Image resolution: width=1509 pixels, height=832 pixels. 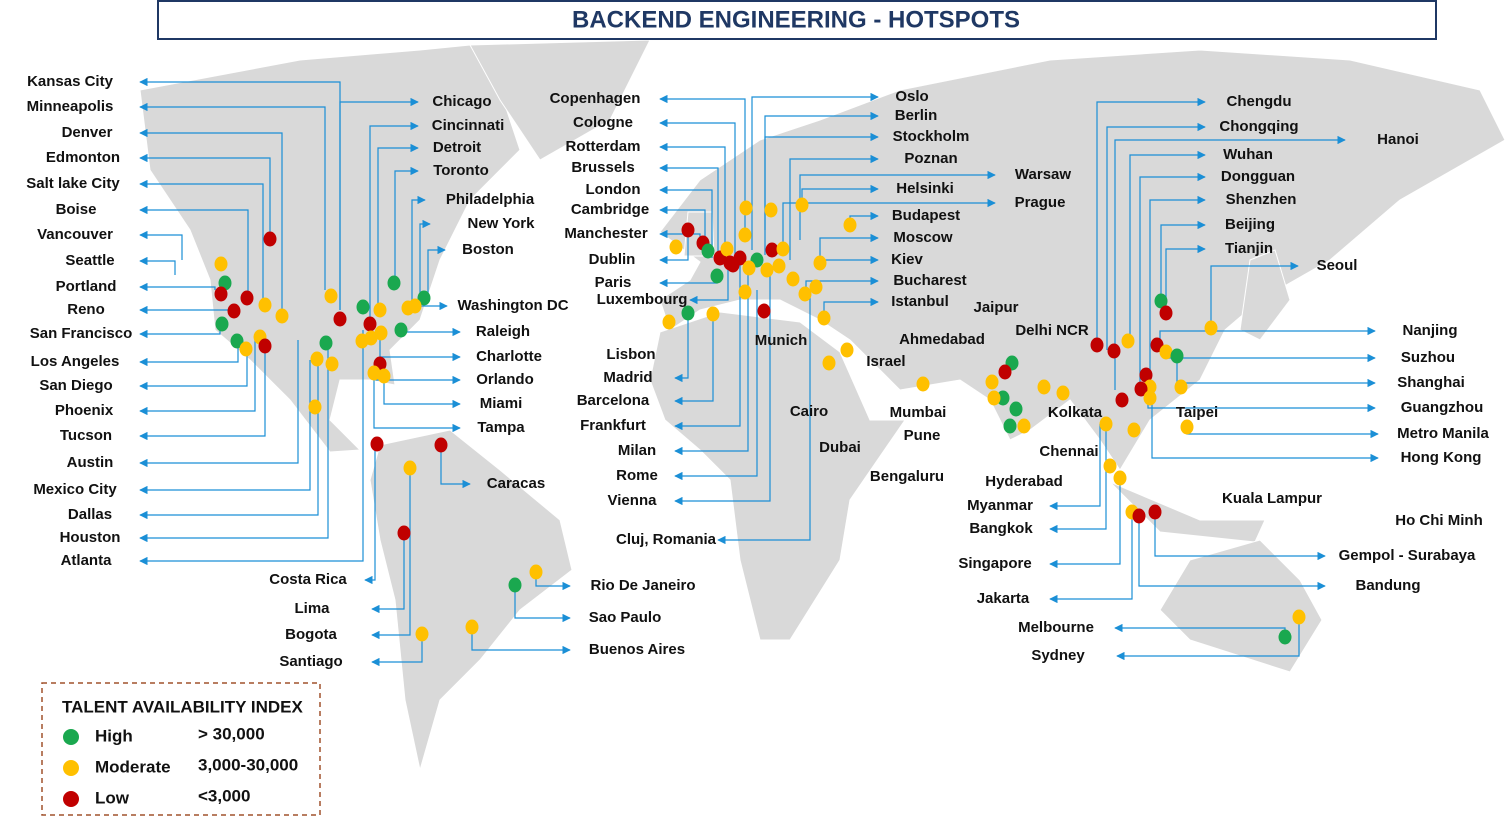 I want to click on legend-range: > 30,000, so click(x=231, y=733).